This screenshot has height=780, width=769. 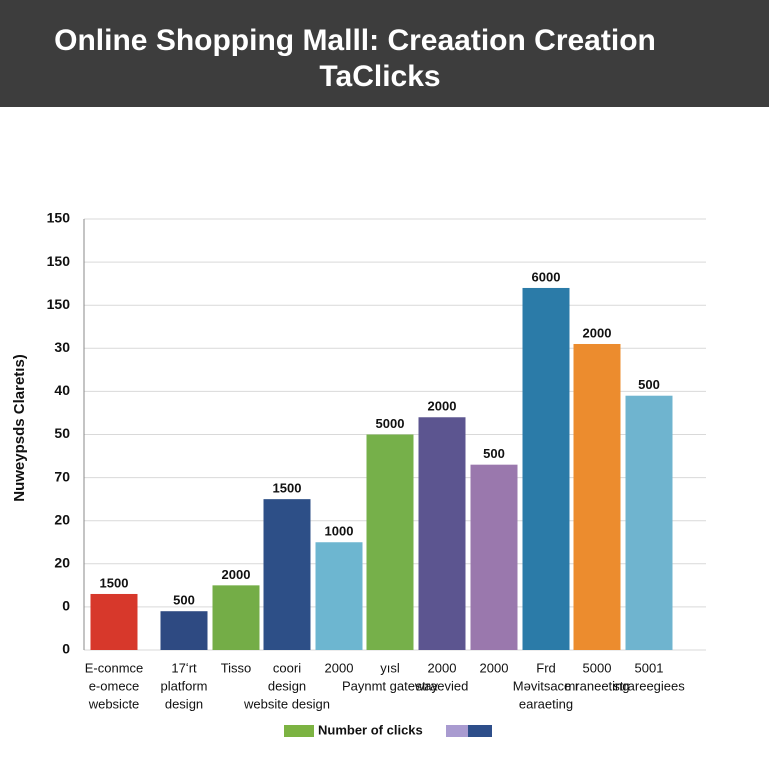 I want to click on x-tick-label: earaeting, so click(x=546, y=703).